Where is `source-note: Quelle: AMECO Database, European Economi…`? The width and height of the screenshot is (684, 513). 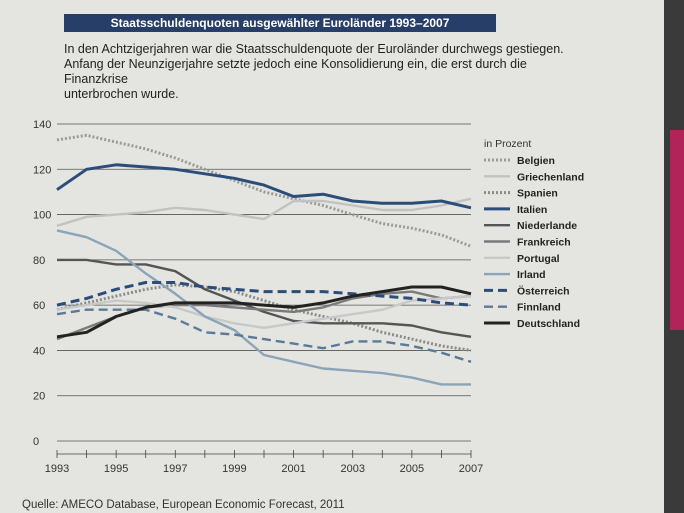
source-note: Quelle: AMECO Database, European Economi… is located at coordinates (183, 505).